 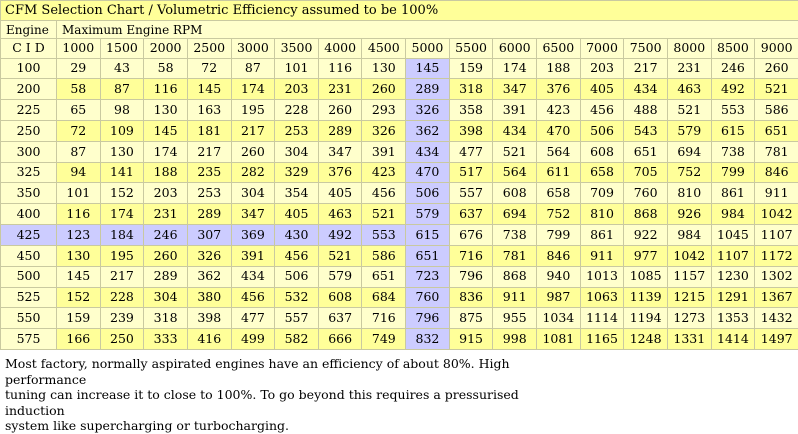 What do you see at coordinates (79, 68) in the screenshot?
I see `cfm-value-cell: 29` at bounding box center [79, 68].